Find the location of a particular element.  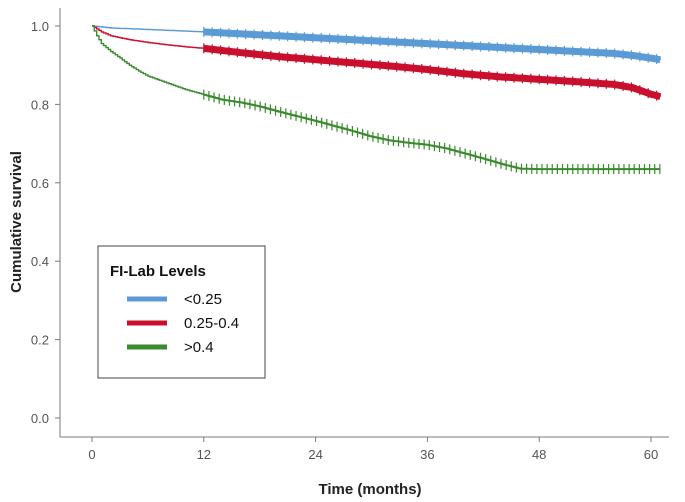

legend: FI-Lab Levels <0.25 0.25-0.4 >0.4 is located at coordinates (181, 312).